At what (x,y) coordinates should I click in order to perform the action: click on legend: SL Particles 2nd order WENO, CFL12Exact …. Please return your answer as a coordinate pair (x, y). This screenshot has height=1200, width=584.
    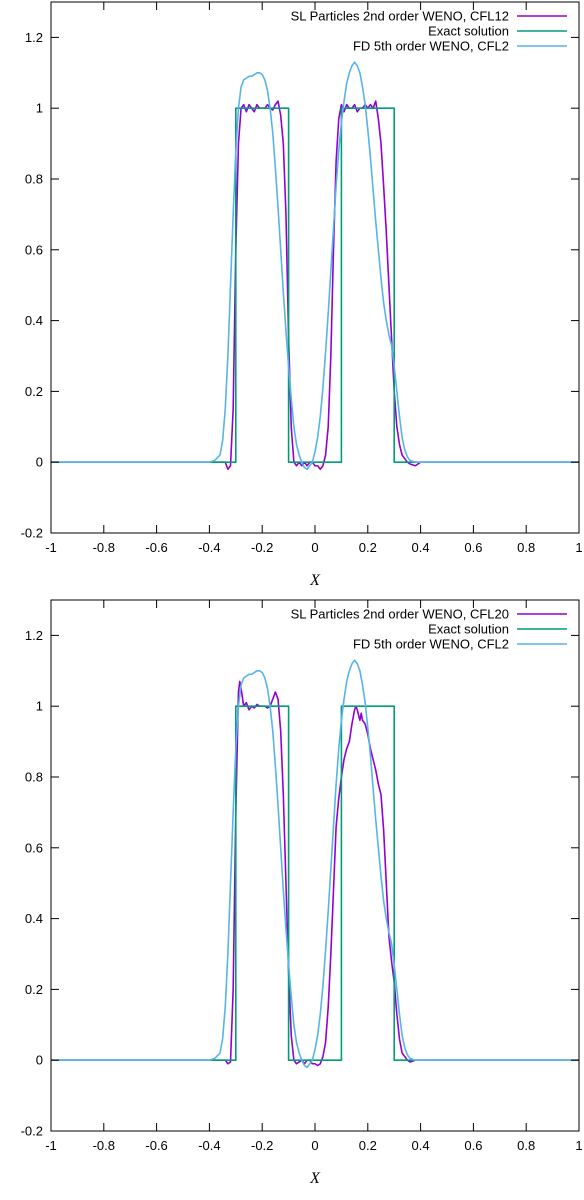
    Looking at the image, I should click on (429, 31).